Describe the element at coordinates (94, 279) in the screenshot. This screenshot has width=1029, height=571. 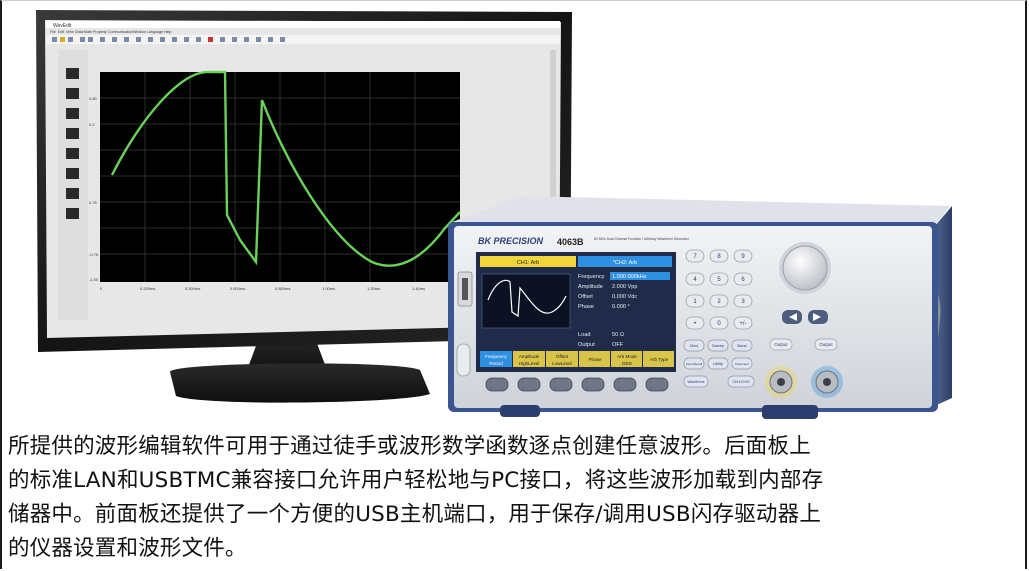
I see `svg-text: -1.00` at that location.